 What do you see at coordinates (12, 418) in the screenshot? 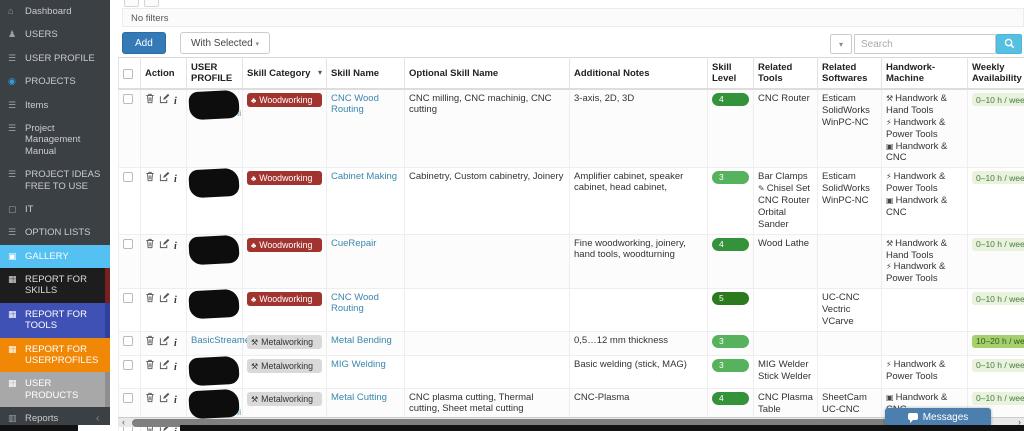
I see `chart-icon: ▥` at bounding box center [12, 418].